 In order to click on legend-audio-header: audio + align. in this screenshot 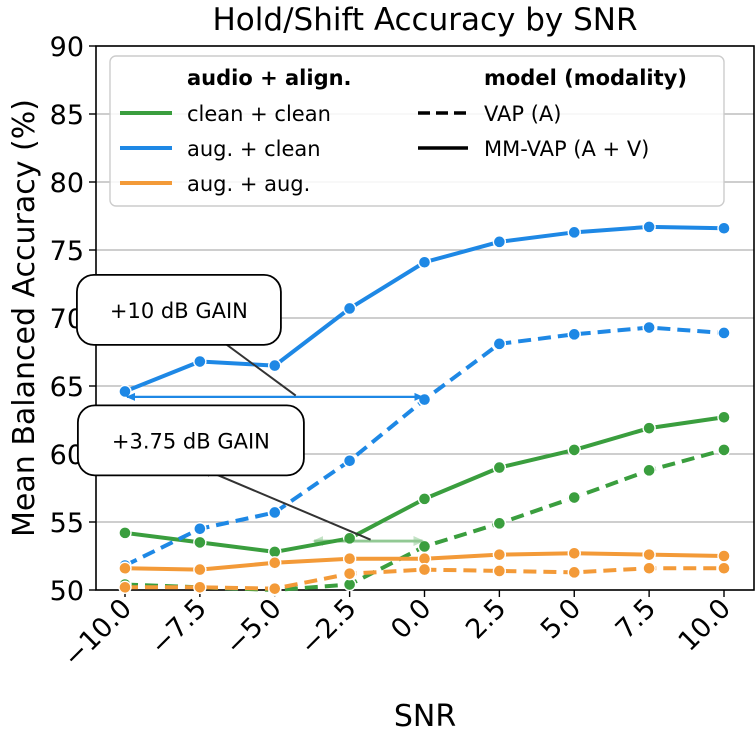, I will do `click(269, 78)`.